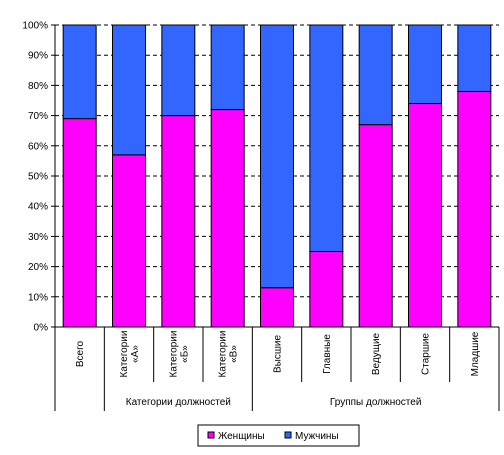 This screenshot has height=455, width=504. What do you see at coordinates (317, 436) in the screenshot?
I see `legend-label: Мужчины` at bounding box center [317, 436].